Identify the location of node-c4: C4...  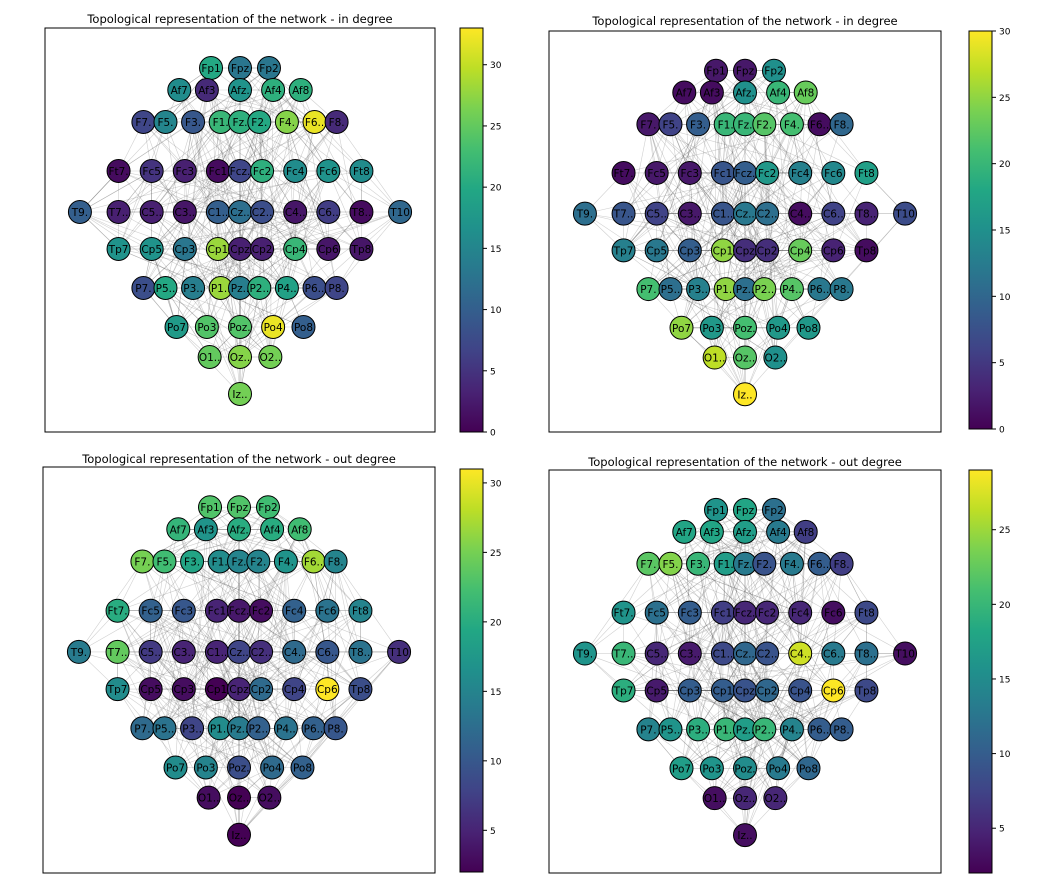
(295, 212).